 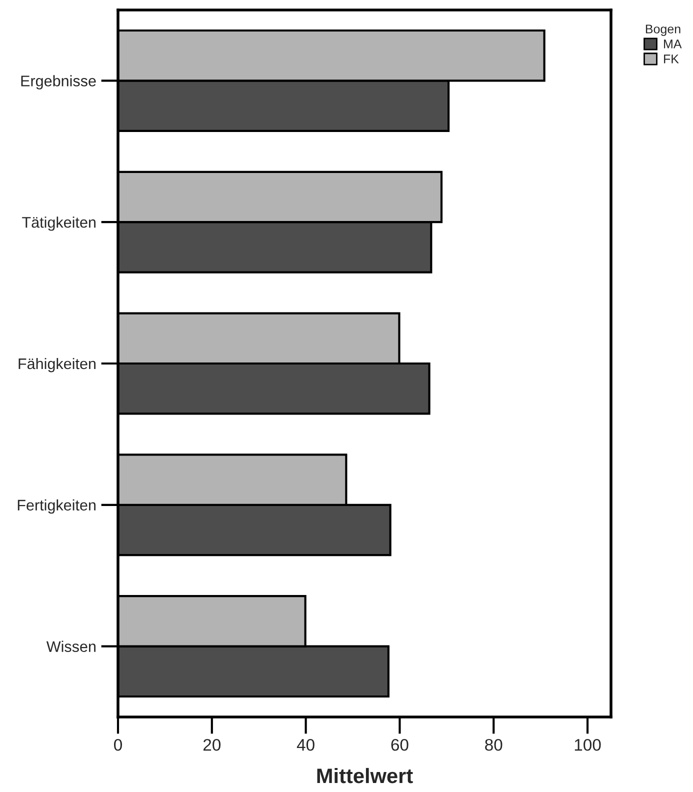 What do you see at coordinates (399, 744) in the screenshot?
I see `x-tick-label: 60` at bounding box center [399, 744].